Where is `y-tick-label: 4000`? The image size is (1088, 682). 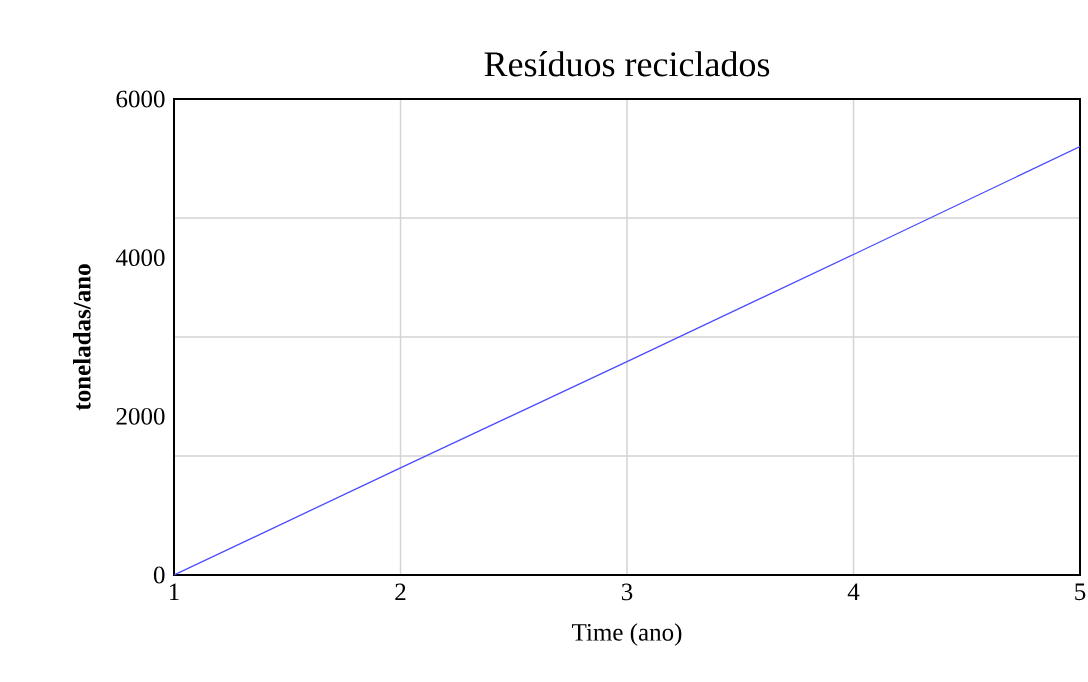 y-tick-label: 4000 is located at coordinates (140, 258).